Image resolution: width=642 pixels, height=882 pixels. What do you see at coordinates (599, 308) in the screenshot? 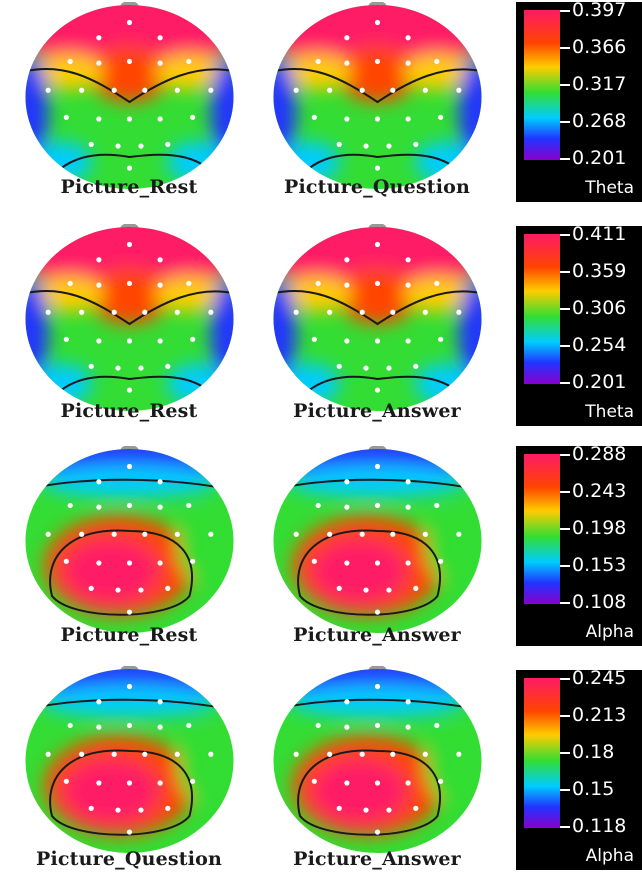
I see `scale-tick-label: 0.306` at bounding box center [599, 308].